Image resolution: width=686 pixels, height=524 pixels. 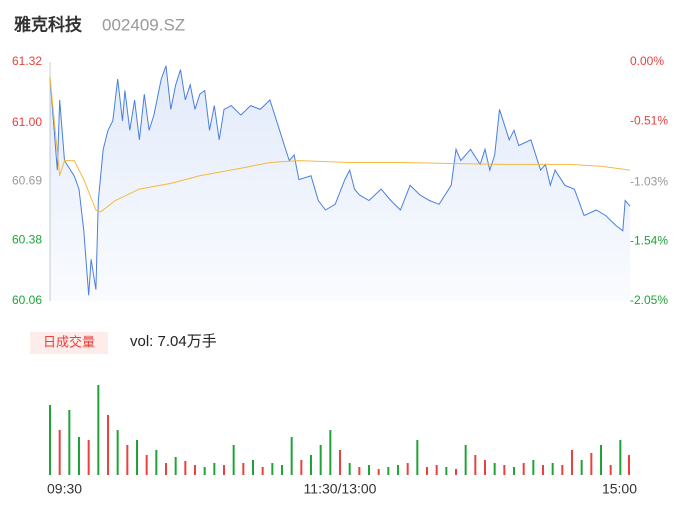 I want to click on stock-name: 雅克科技, so click(x=48, y=24).